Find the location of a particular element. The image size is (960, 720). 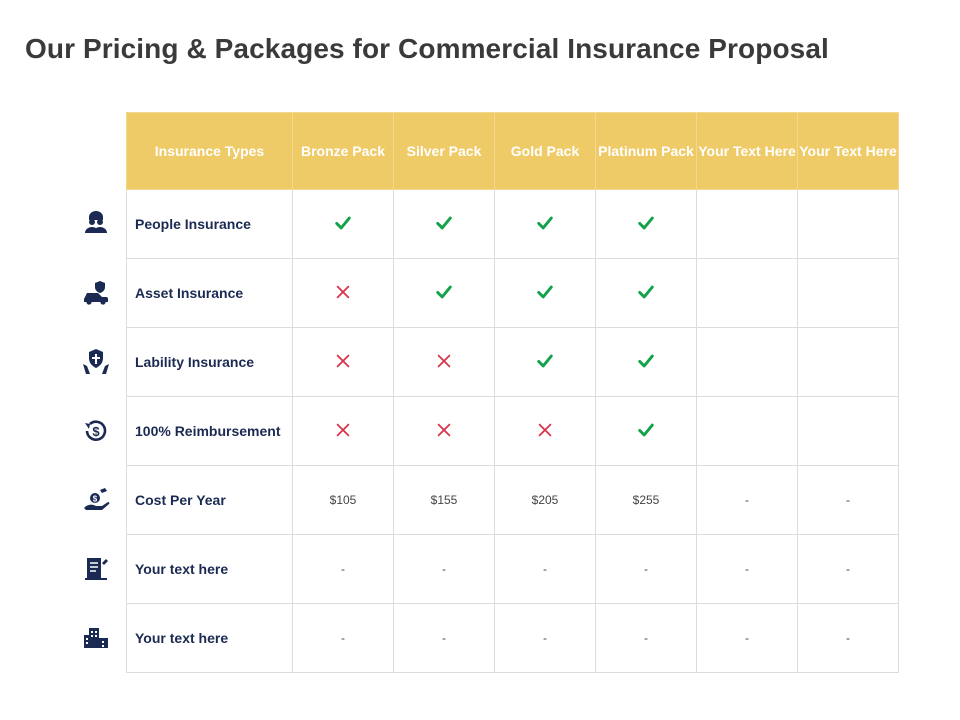

hands-shield-icon is located at coordinates (96, 362).